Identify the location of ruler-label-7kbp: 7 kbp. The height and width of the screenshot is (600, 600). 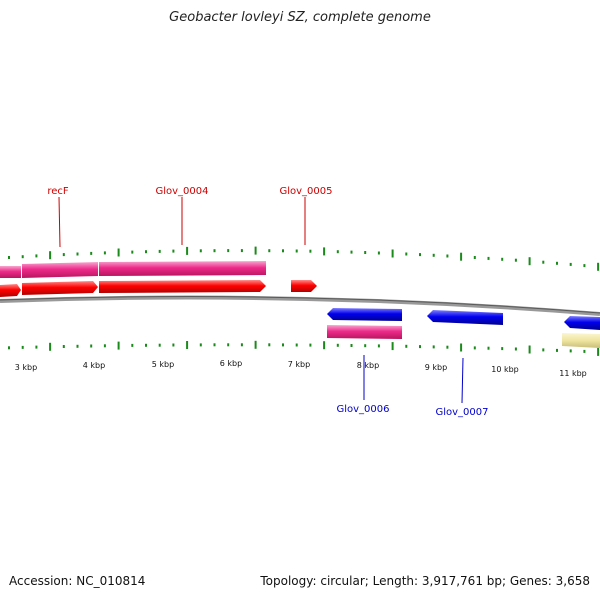
(299, 364).